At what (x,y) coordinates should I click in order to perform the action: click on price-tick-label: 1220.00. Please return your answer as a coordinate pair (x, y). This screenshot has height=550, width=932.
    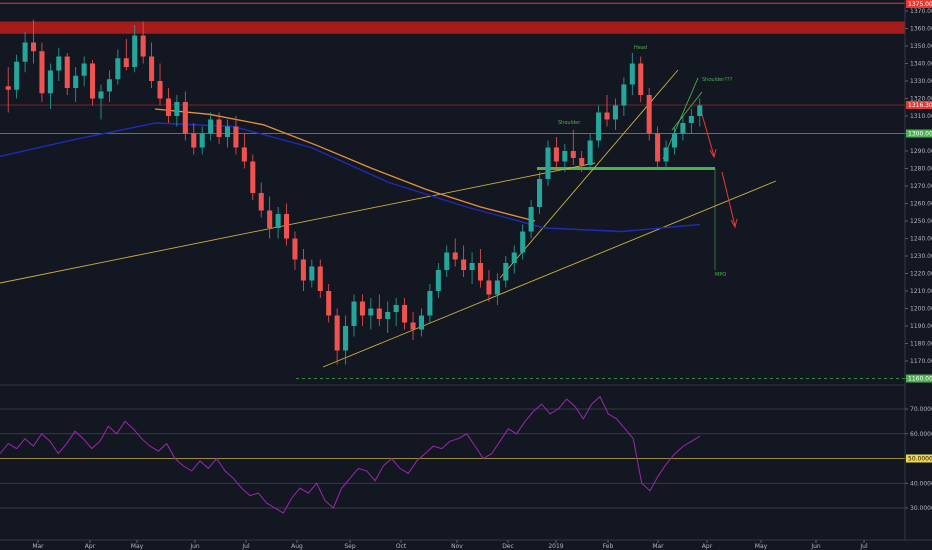
    Looking at the image, I should click on (921, 274).